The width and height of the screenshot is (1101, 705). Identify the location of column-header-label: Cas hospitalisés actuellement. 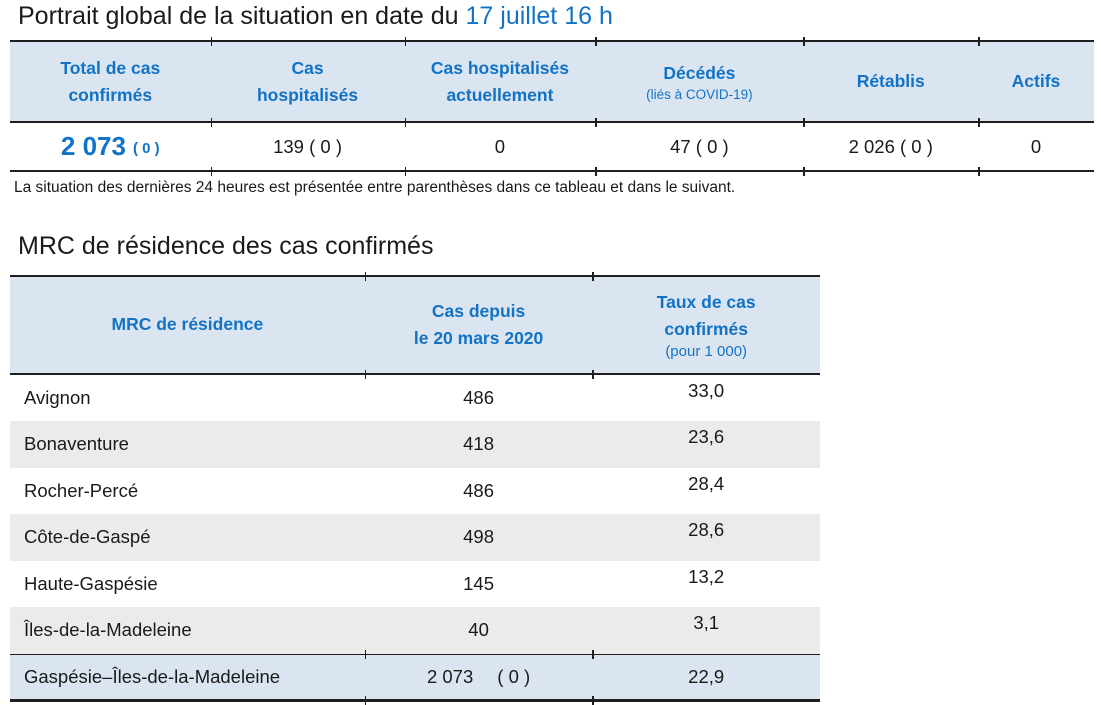
(500, 81).